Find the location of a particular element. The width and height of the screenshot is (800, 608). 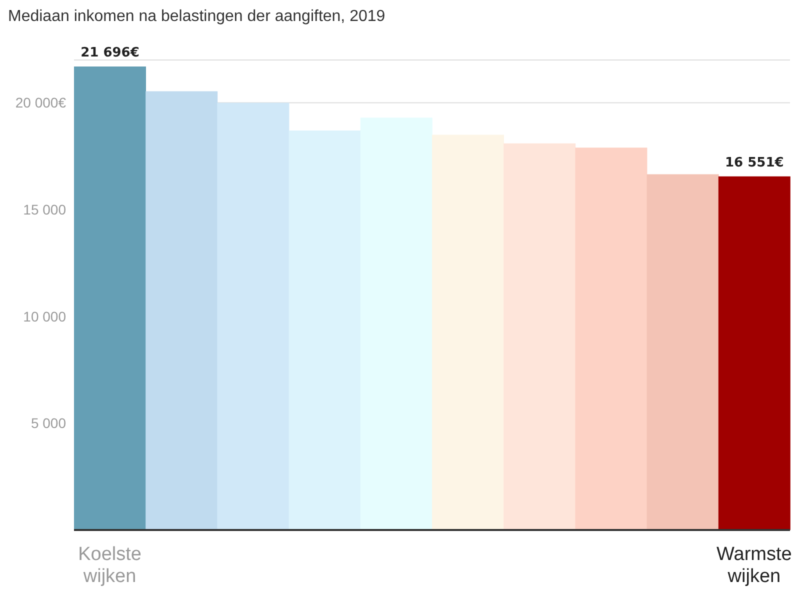

x-tick-label: Warmste wijken is located at coordinates (754, 565).